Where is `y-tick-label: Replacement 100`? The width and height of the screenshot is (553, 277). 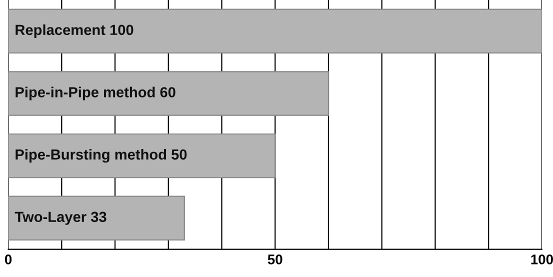
y-tick-label: Replacement 100 is located at coordinates (75, 31).